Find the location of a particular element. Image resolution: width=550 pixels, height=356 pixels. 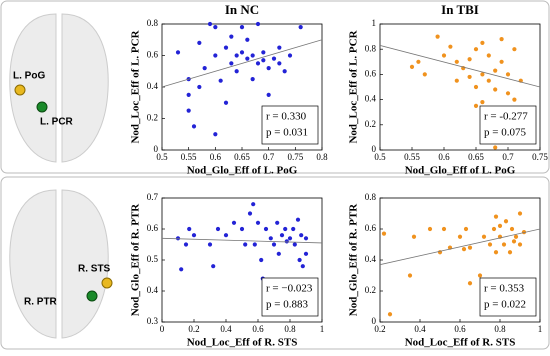

y-tick-label: 0.4 is located at coordinates (371, 99).